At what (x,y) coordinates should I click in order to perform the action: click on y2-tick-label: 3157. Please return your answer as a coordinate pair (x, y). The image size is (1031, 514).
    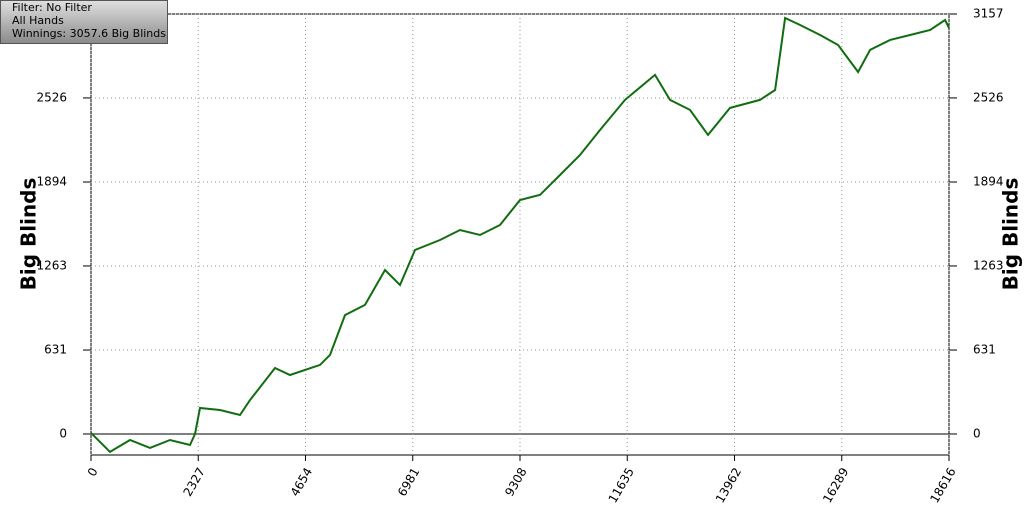
    Looking at the image, I should click on (988, 14).